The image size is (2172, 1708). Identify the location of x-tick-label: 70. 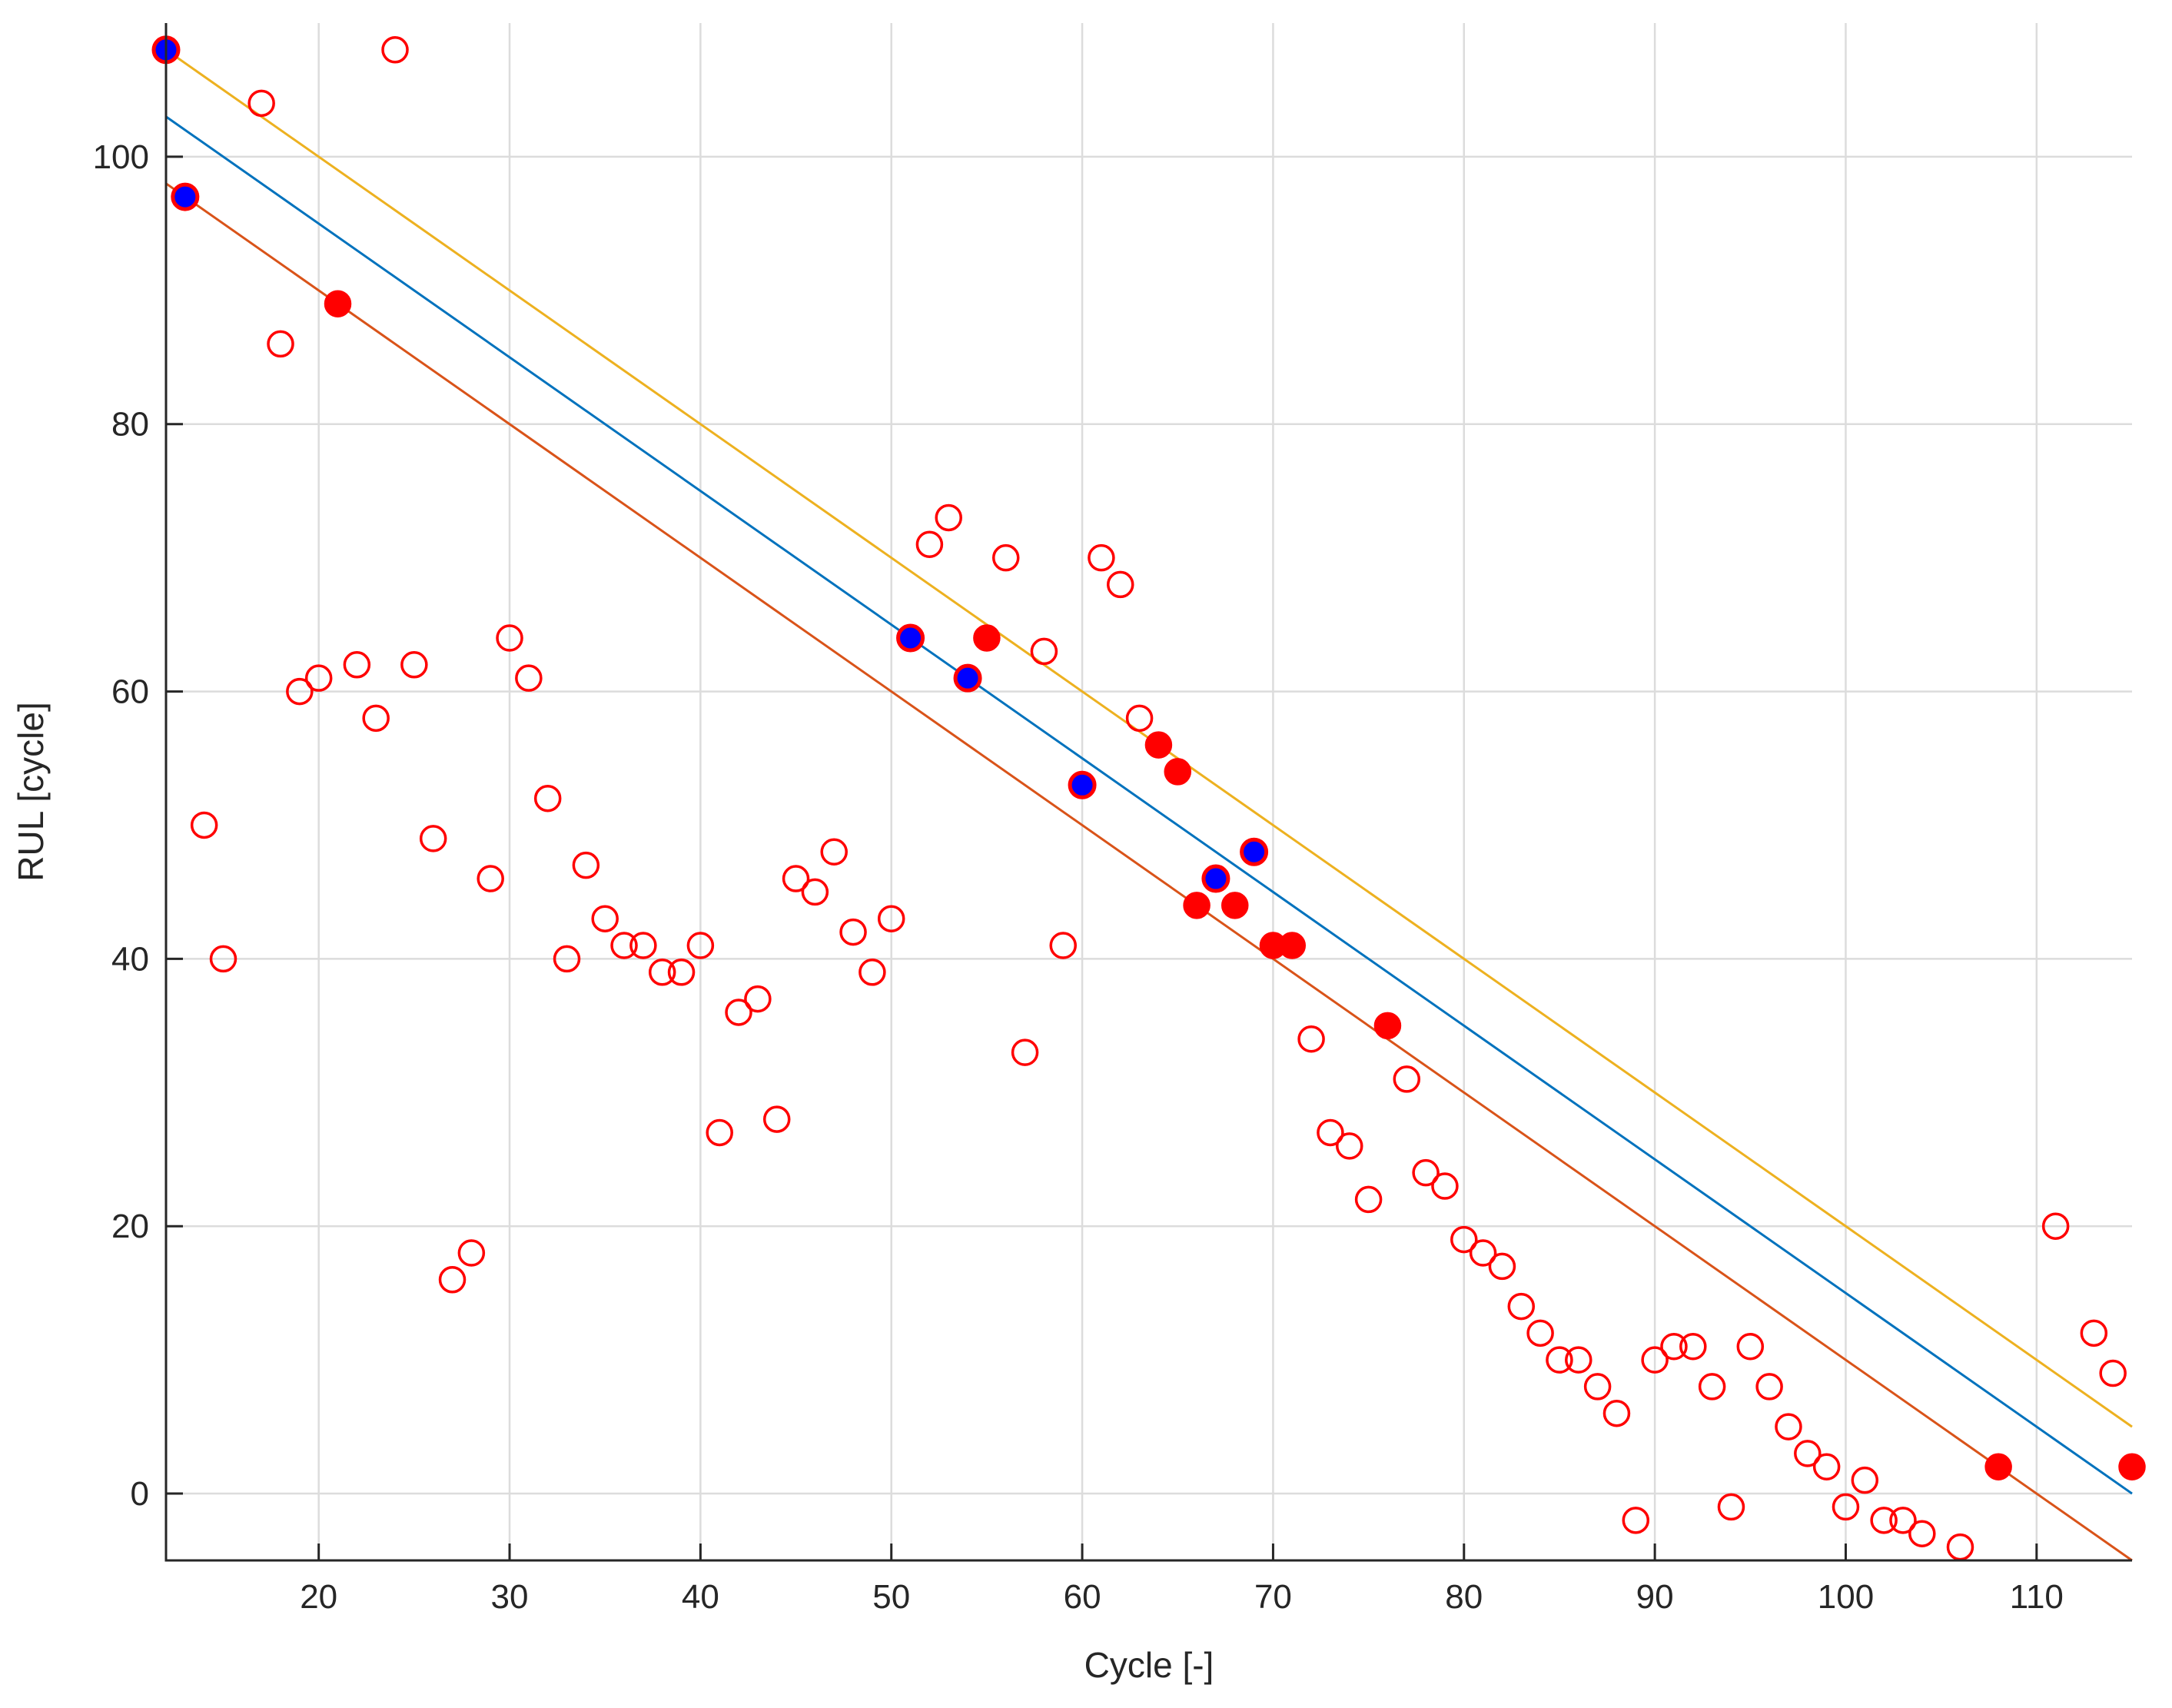
(1273, 1597).